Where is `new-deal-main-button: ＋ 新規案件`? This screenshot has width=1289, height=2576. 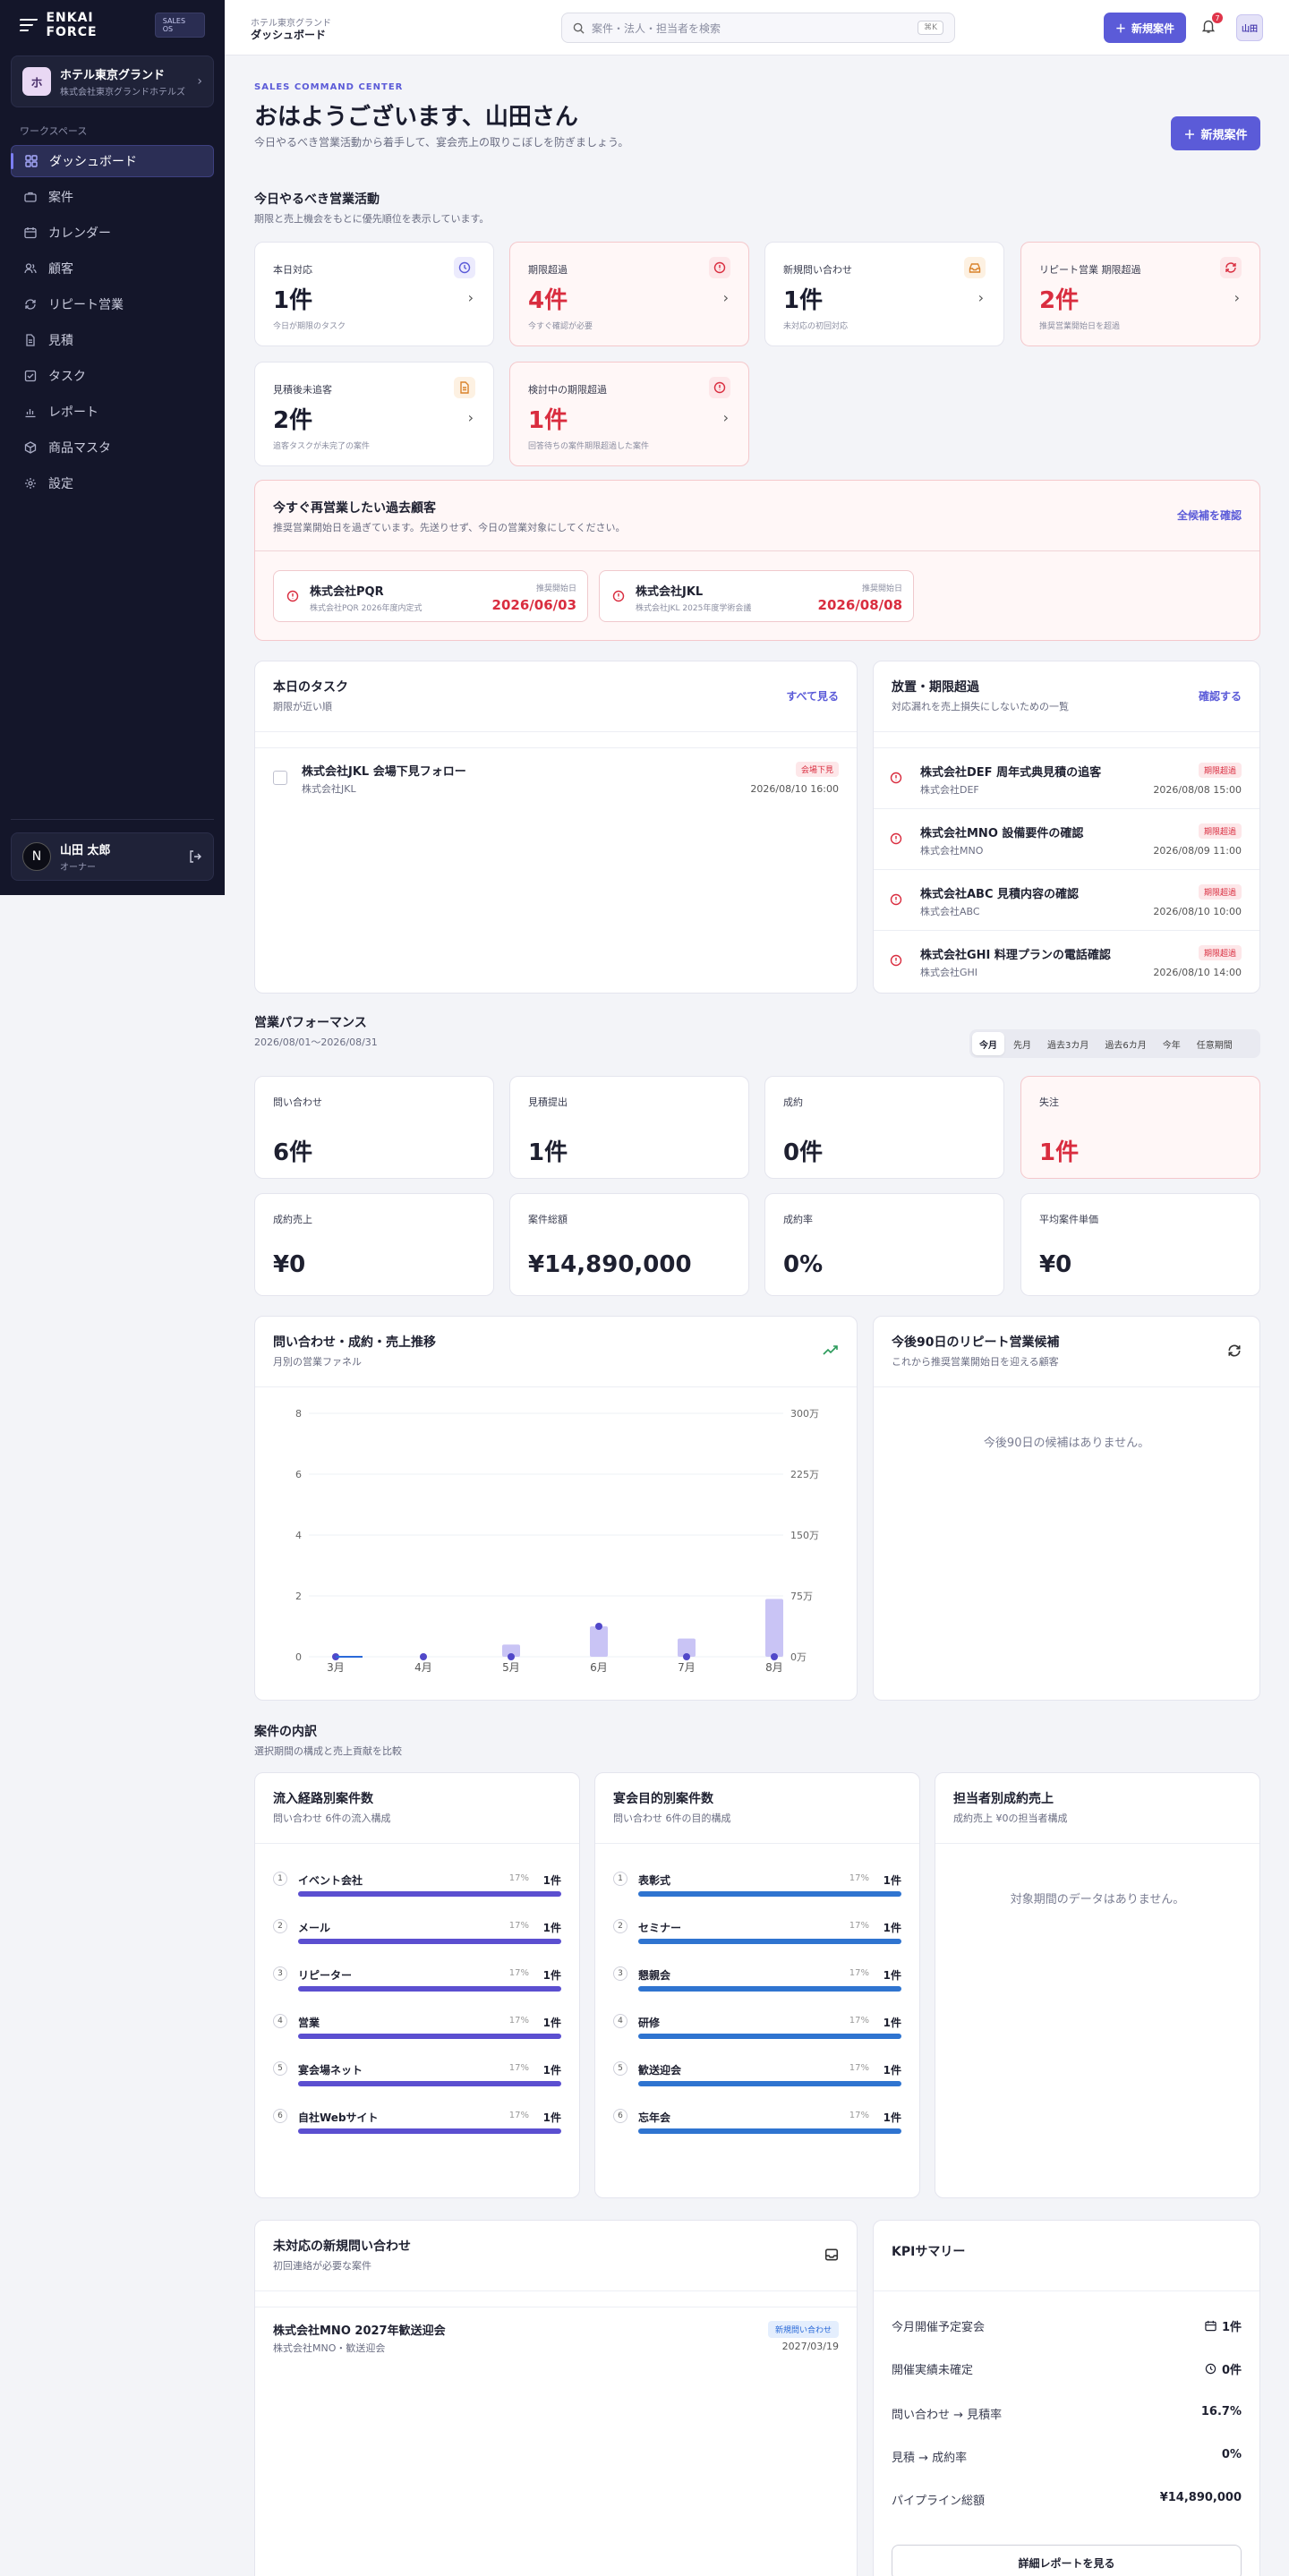
new-deal-main-button: ＋ 新規案件 is located at coordinates (1215, 133).